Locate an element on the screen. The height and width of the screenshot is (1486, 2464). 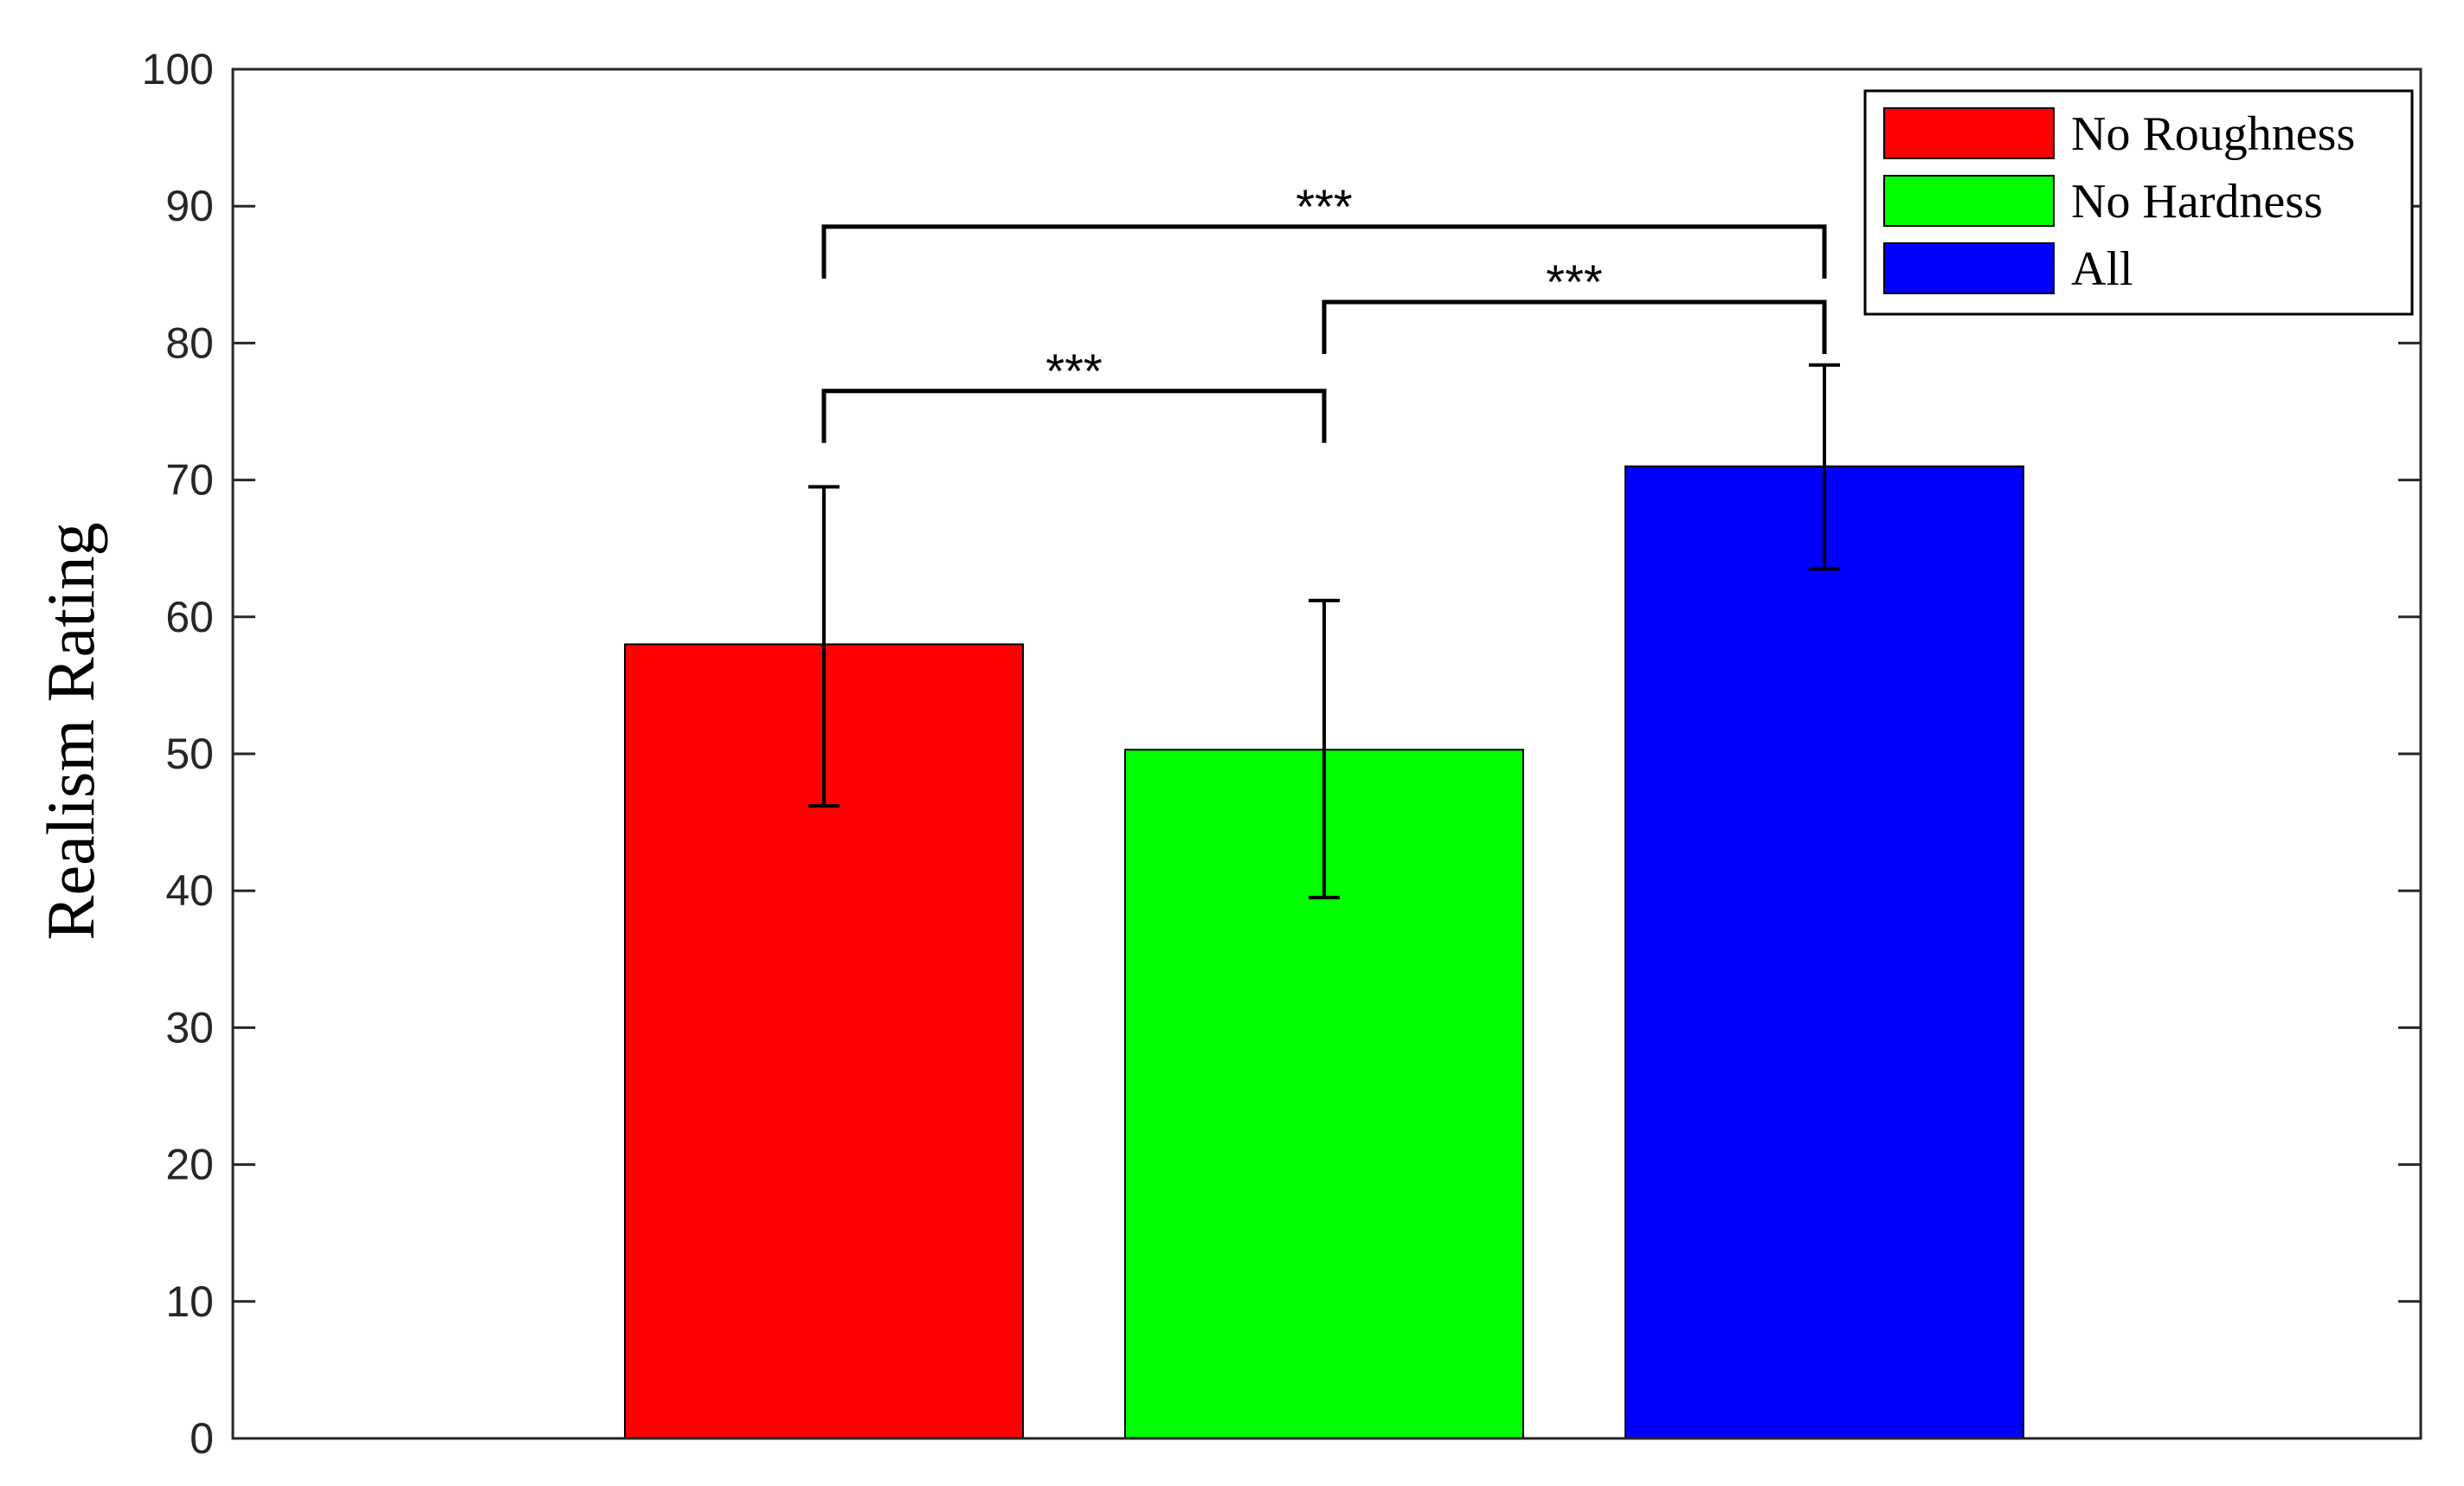
y-tick-label: 10 is located at coordinates (189, 1301).